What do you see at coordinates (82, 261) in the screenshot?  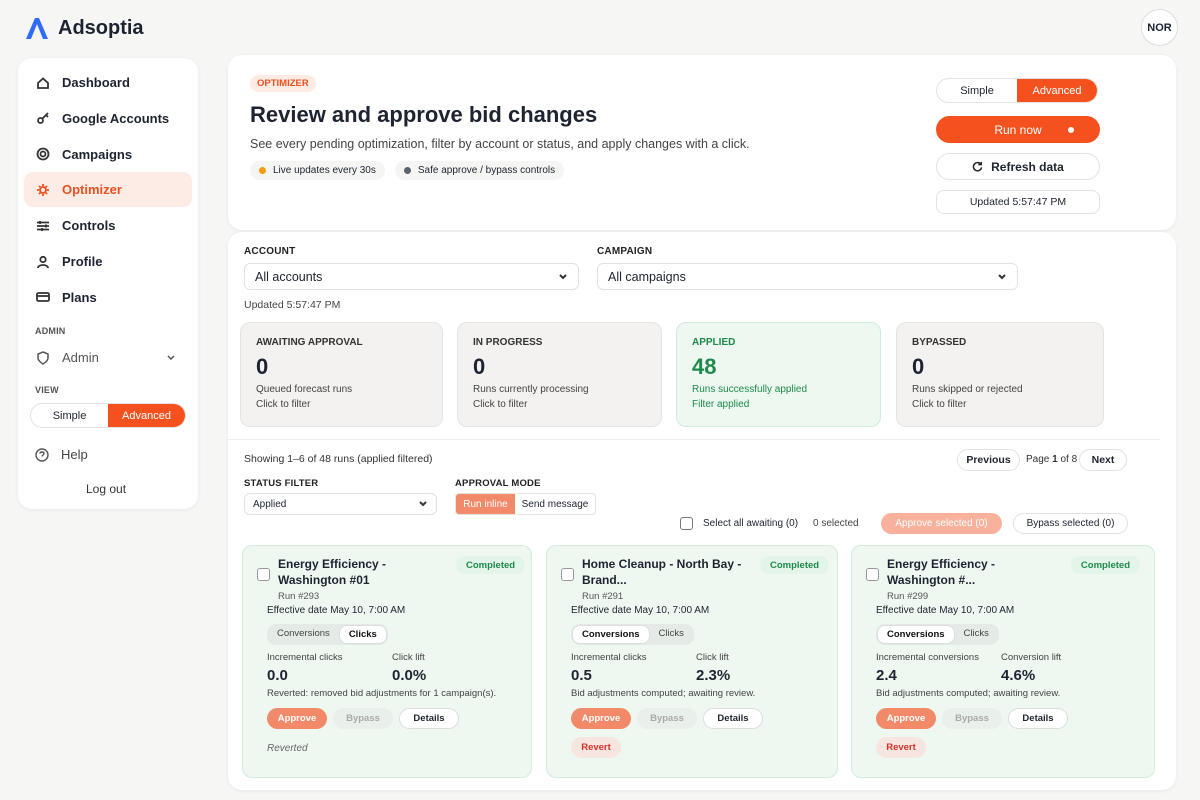 I see `nav-label: Profile` at bounding box center [82, 261].